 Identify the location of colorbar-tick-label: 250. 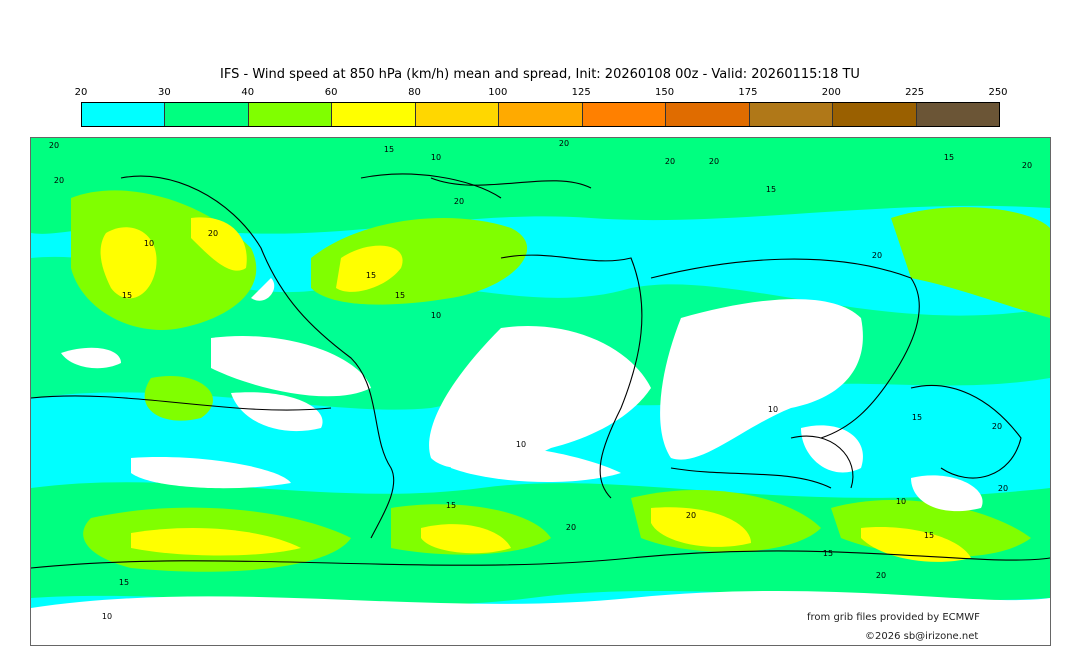
(998, 92).